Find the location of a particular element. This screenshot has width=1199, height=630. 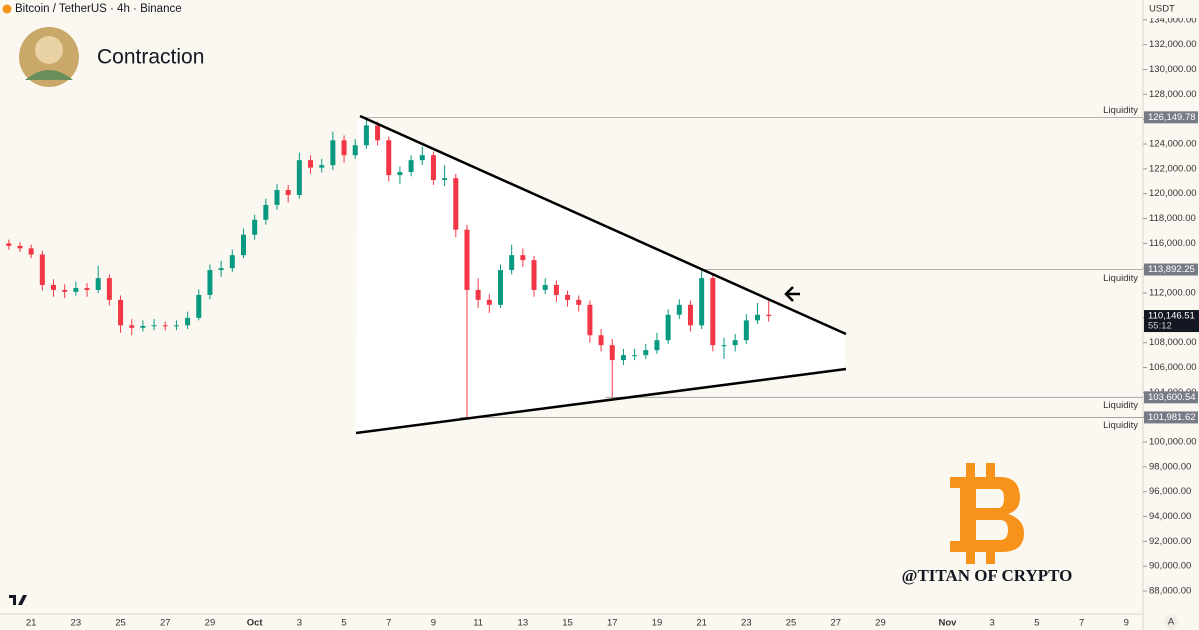

arrow is located at coordinates (792, 294).